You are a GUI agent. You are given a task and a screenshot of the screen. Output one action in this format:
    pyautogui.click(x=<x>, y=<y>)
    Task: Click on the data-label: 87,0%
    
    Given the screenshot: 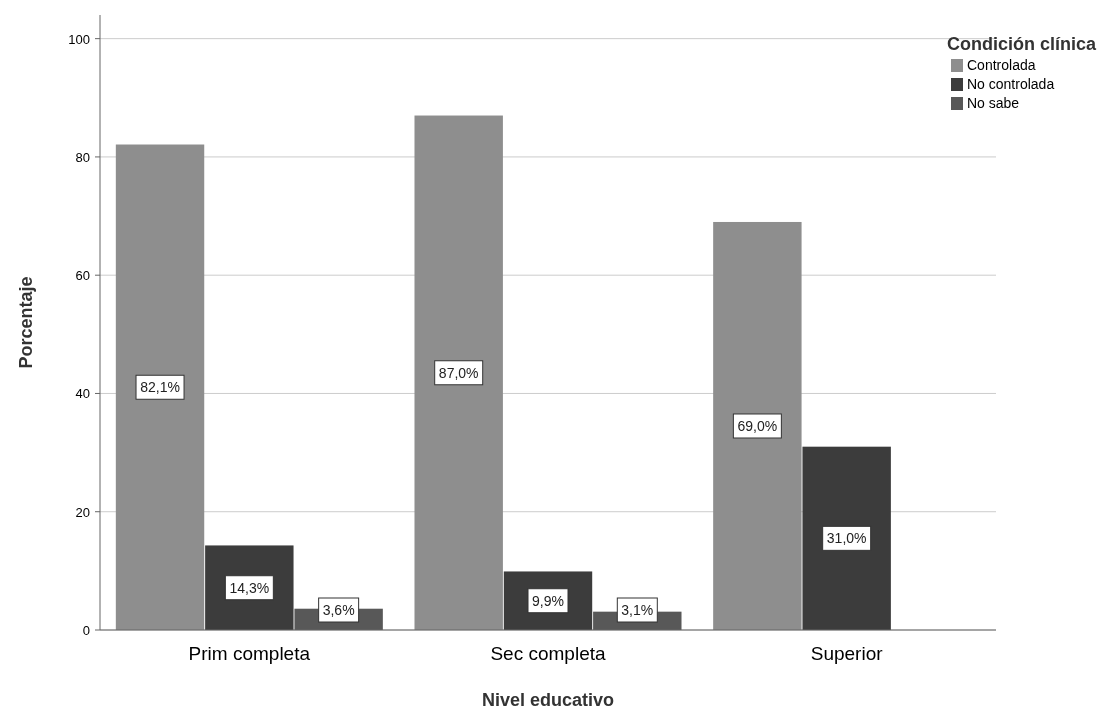 What is the action you would take?
    pyautogui.click(x=458, y=372)
    